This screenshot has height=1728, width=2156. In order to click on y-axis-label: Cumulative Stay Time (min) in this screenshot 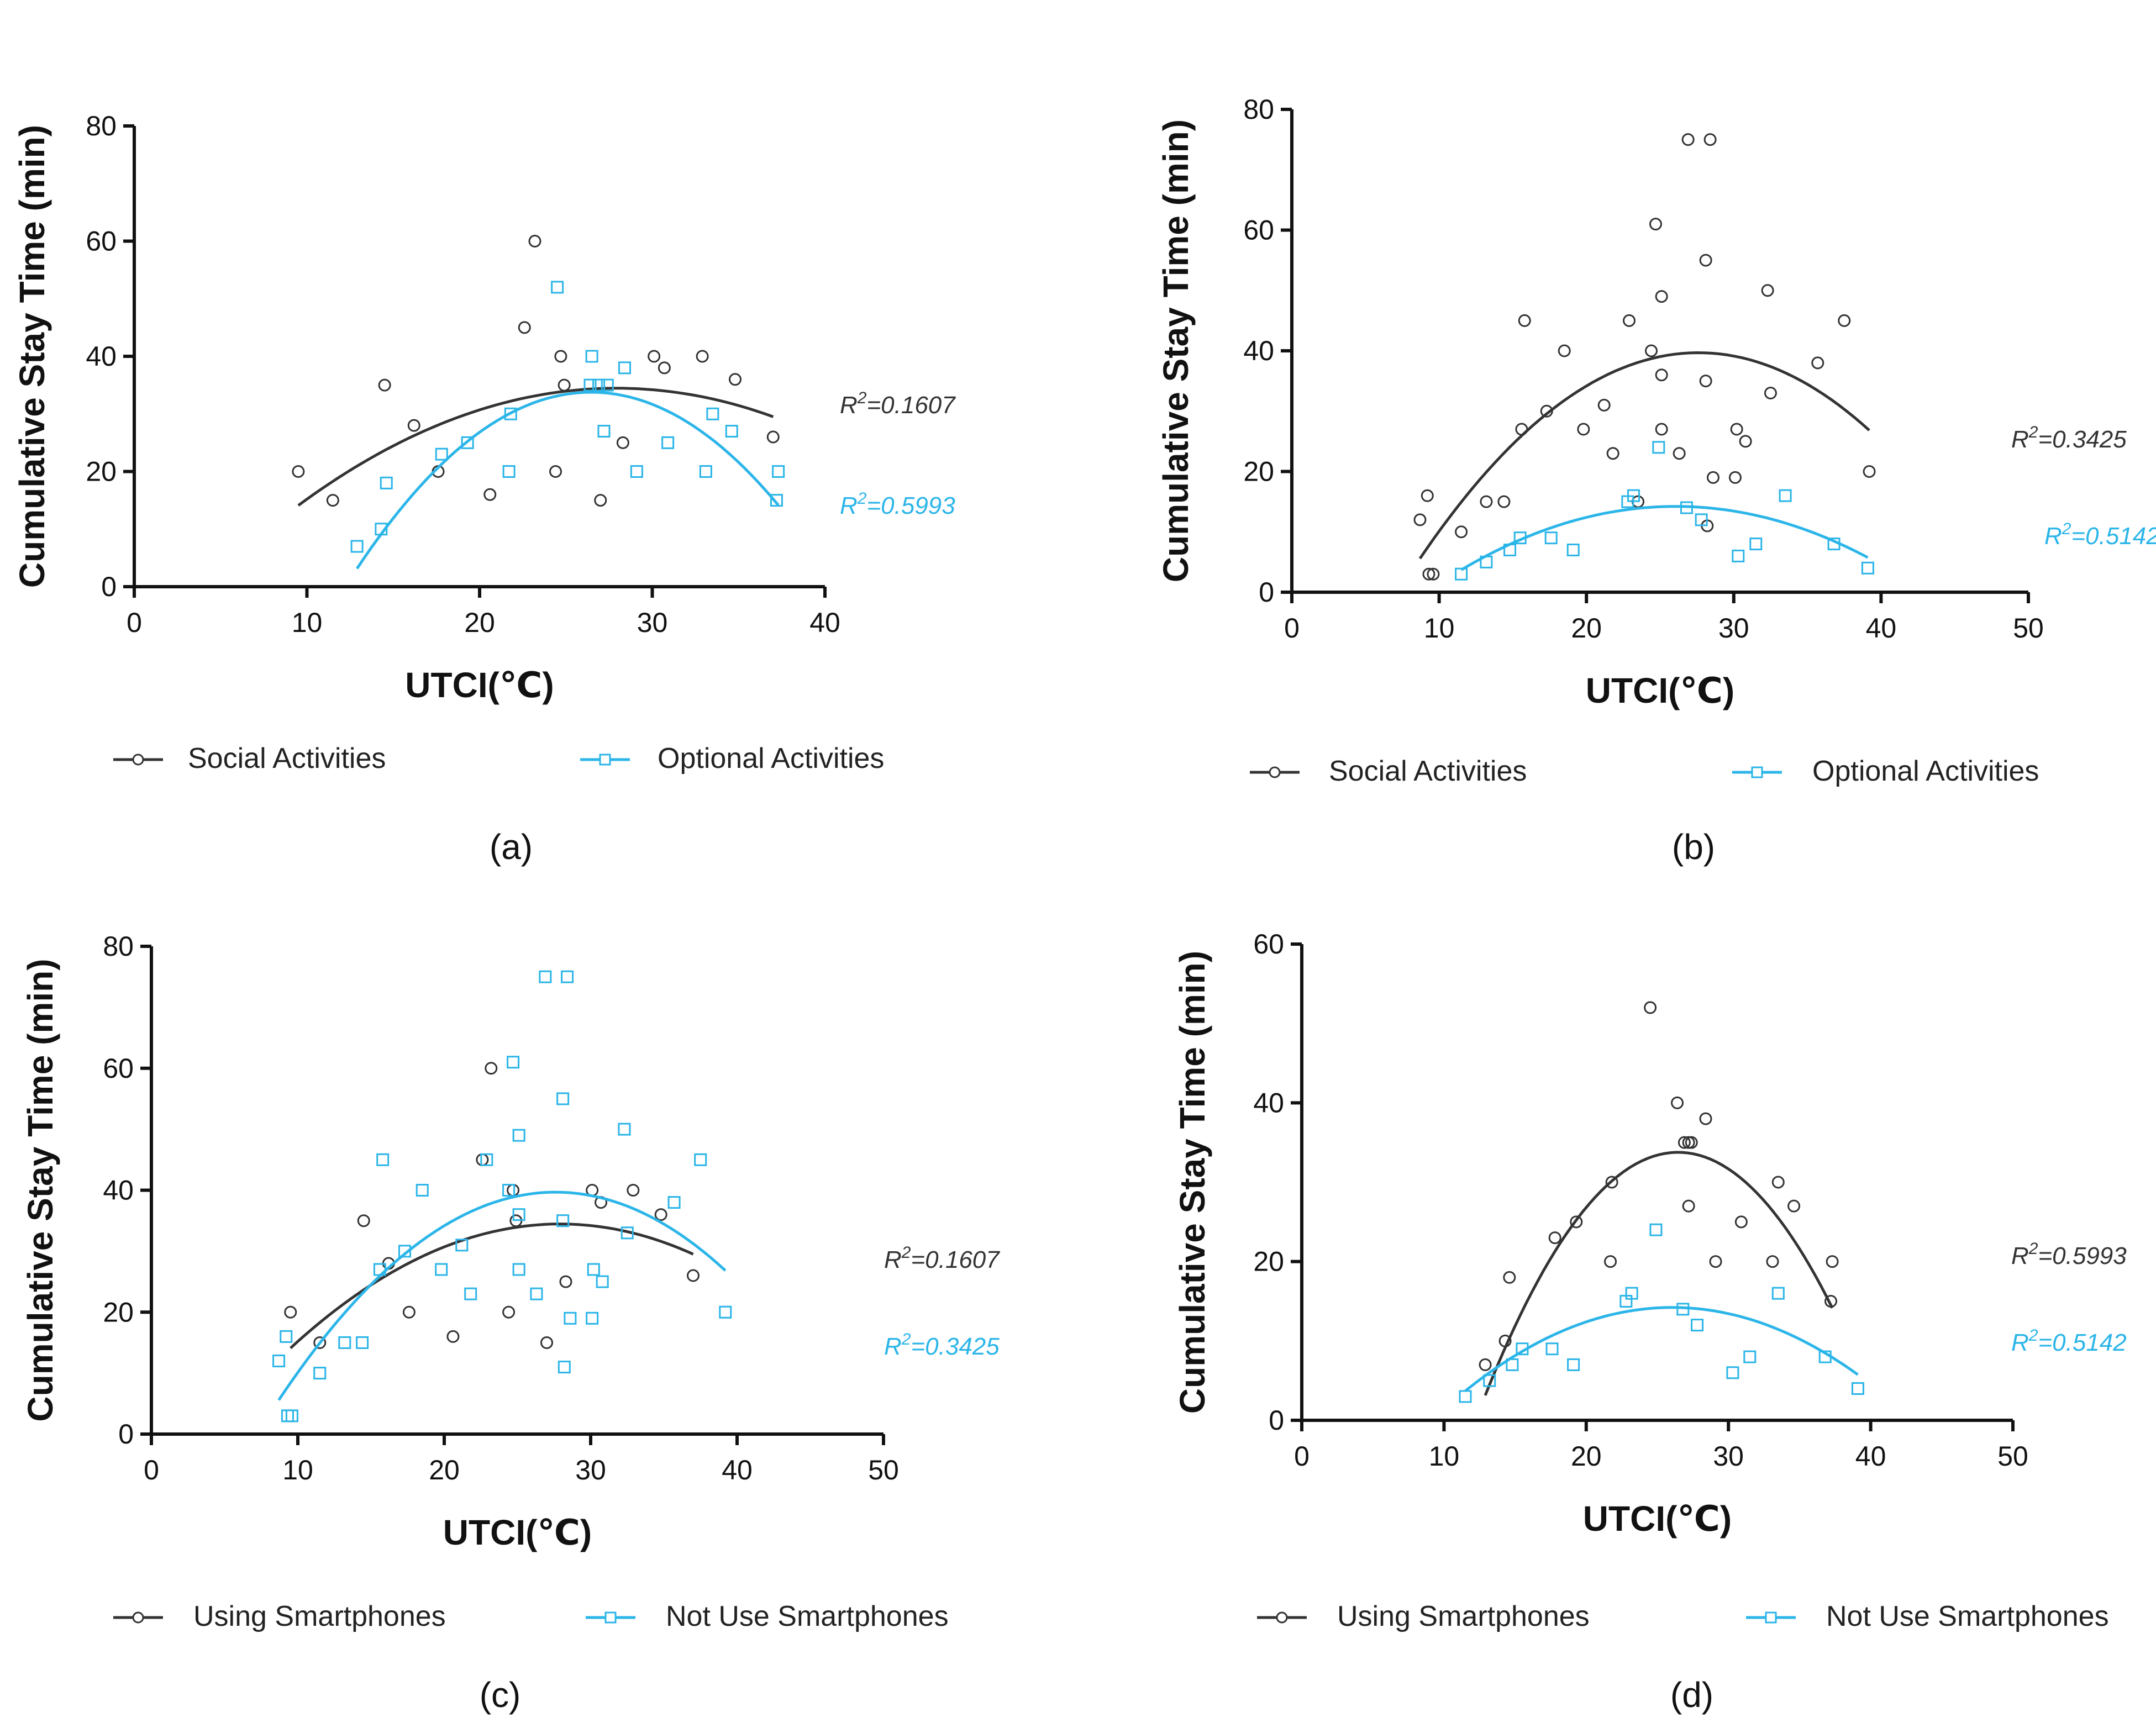, I will do `click(1176, 350)`.